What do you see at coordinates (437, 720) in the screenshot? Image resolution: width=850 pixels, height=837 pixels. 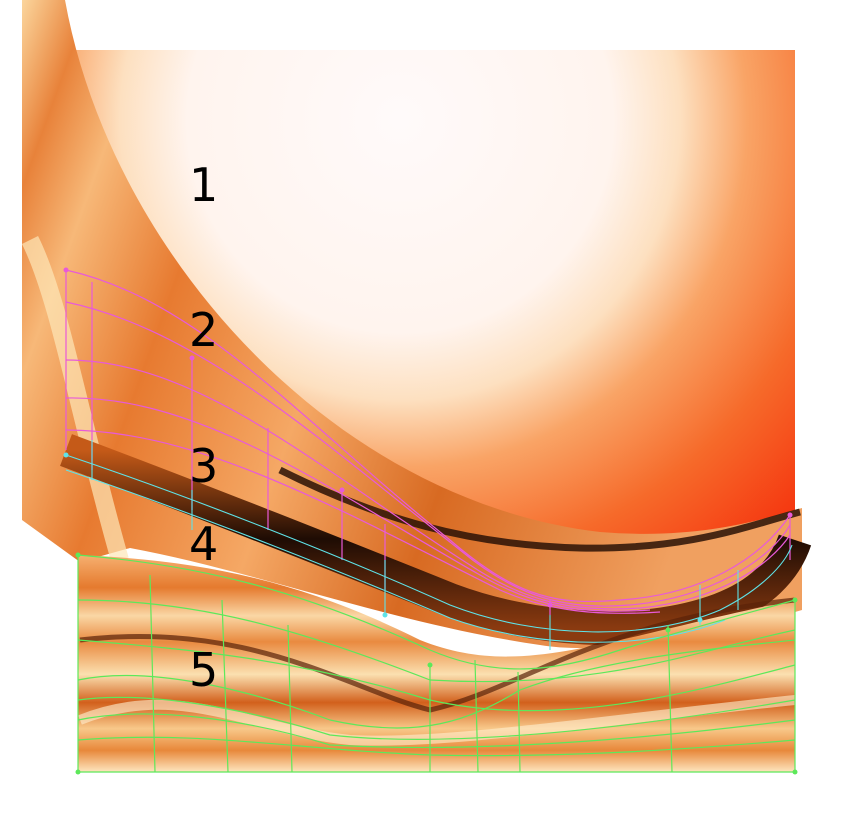 I see `highlight-lower` at bounding box center [437, 720].